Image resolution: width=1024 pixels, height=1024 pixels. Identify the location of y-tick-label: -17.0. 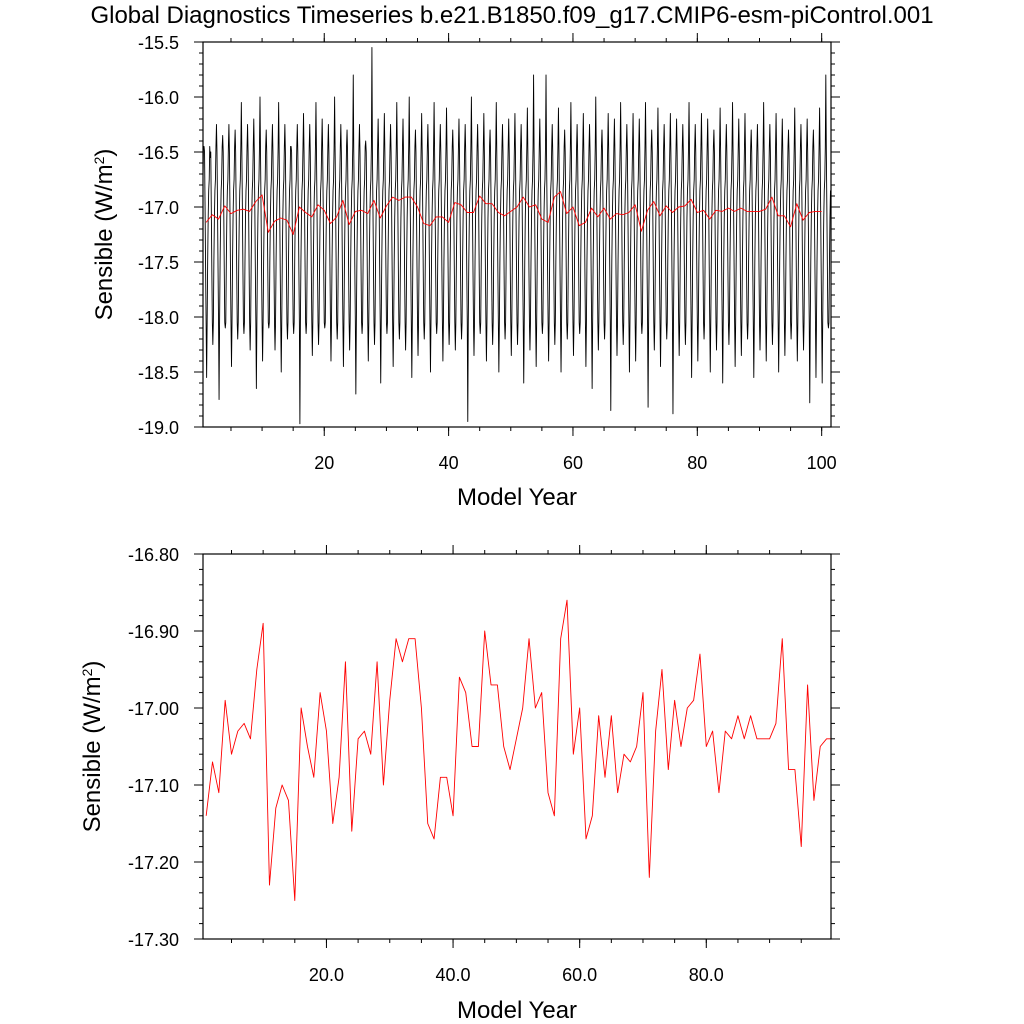
(158, 208).